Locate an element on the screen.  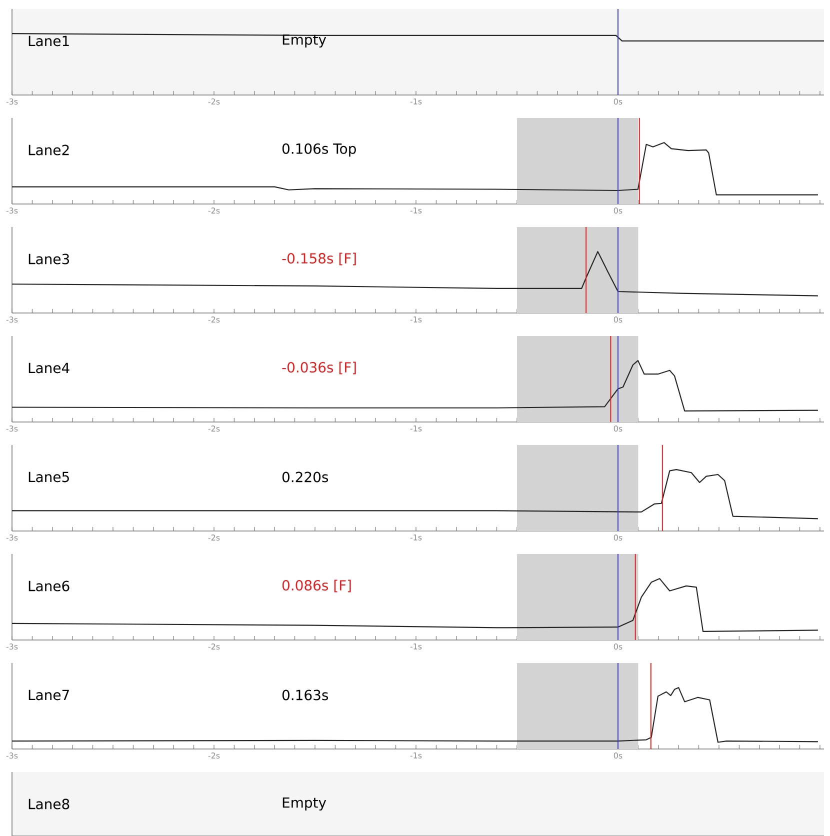
chart-title: Lane5 is located at coordinates (48, 477).